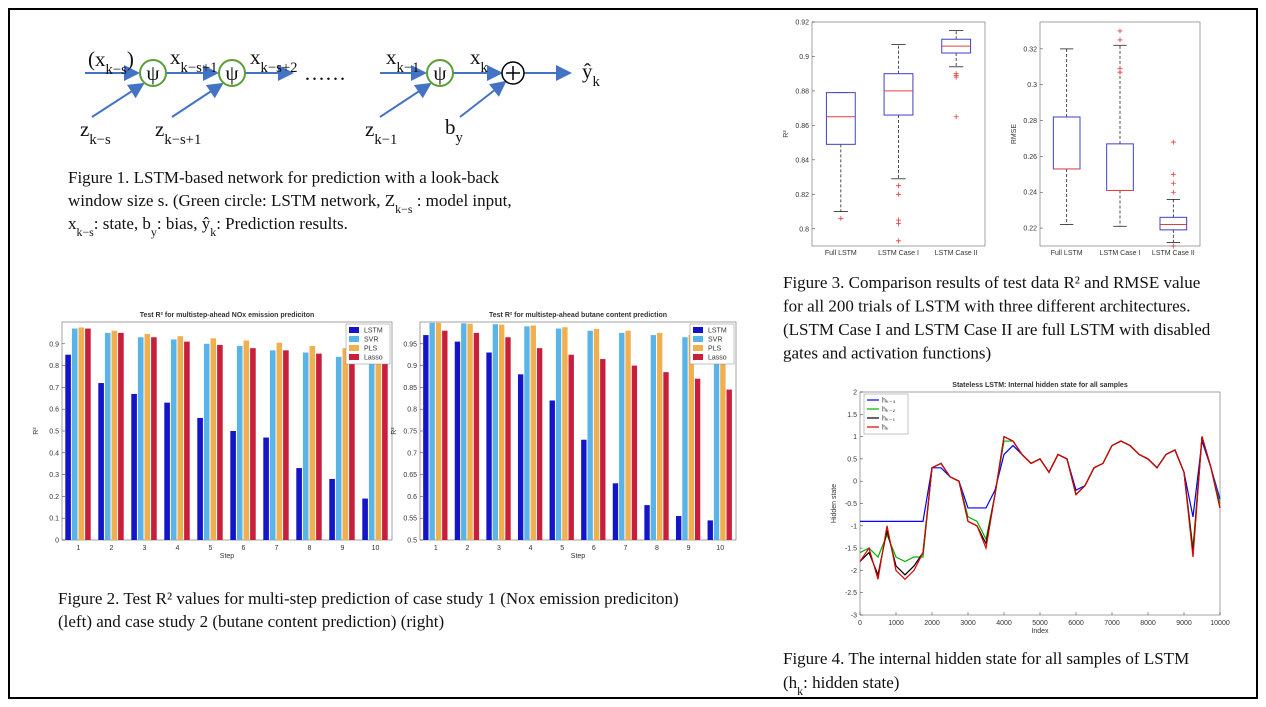 This screenshot has width=1266, height=707. Describe the element at coordinates (715, 340) in the screenshot. I see `legend-label: SVR` at that location.